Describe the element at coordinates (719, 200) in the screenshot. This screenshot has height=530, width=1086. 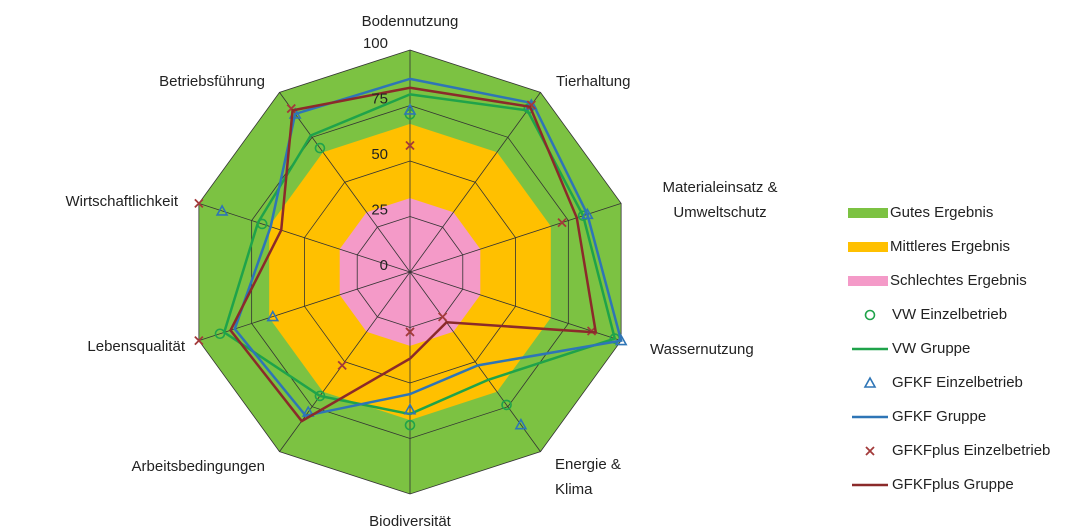
I see `category-label: Materialeinsatz & Umweltschutz` at that location.